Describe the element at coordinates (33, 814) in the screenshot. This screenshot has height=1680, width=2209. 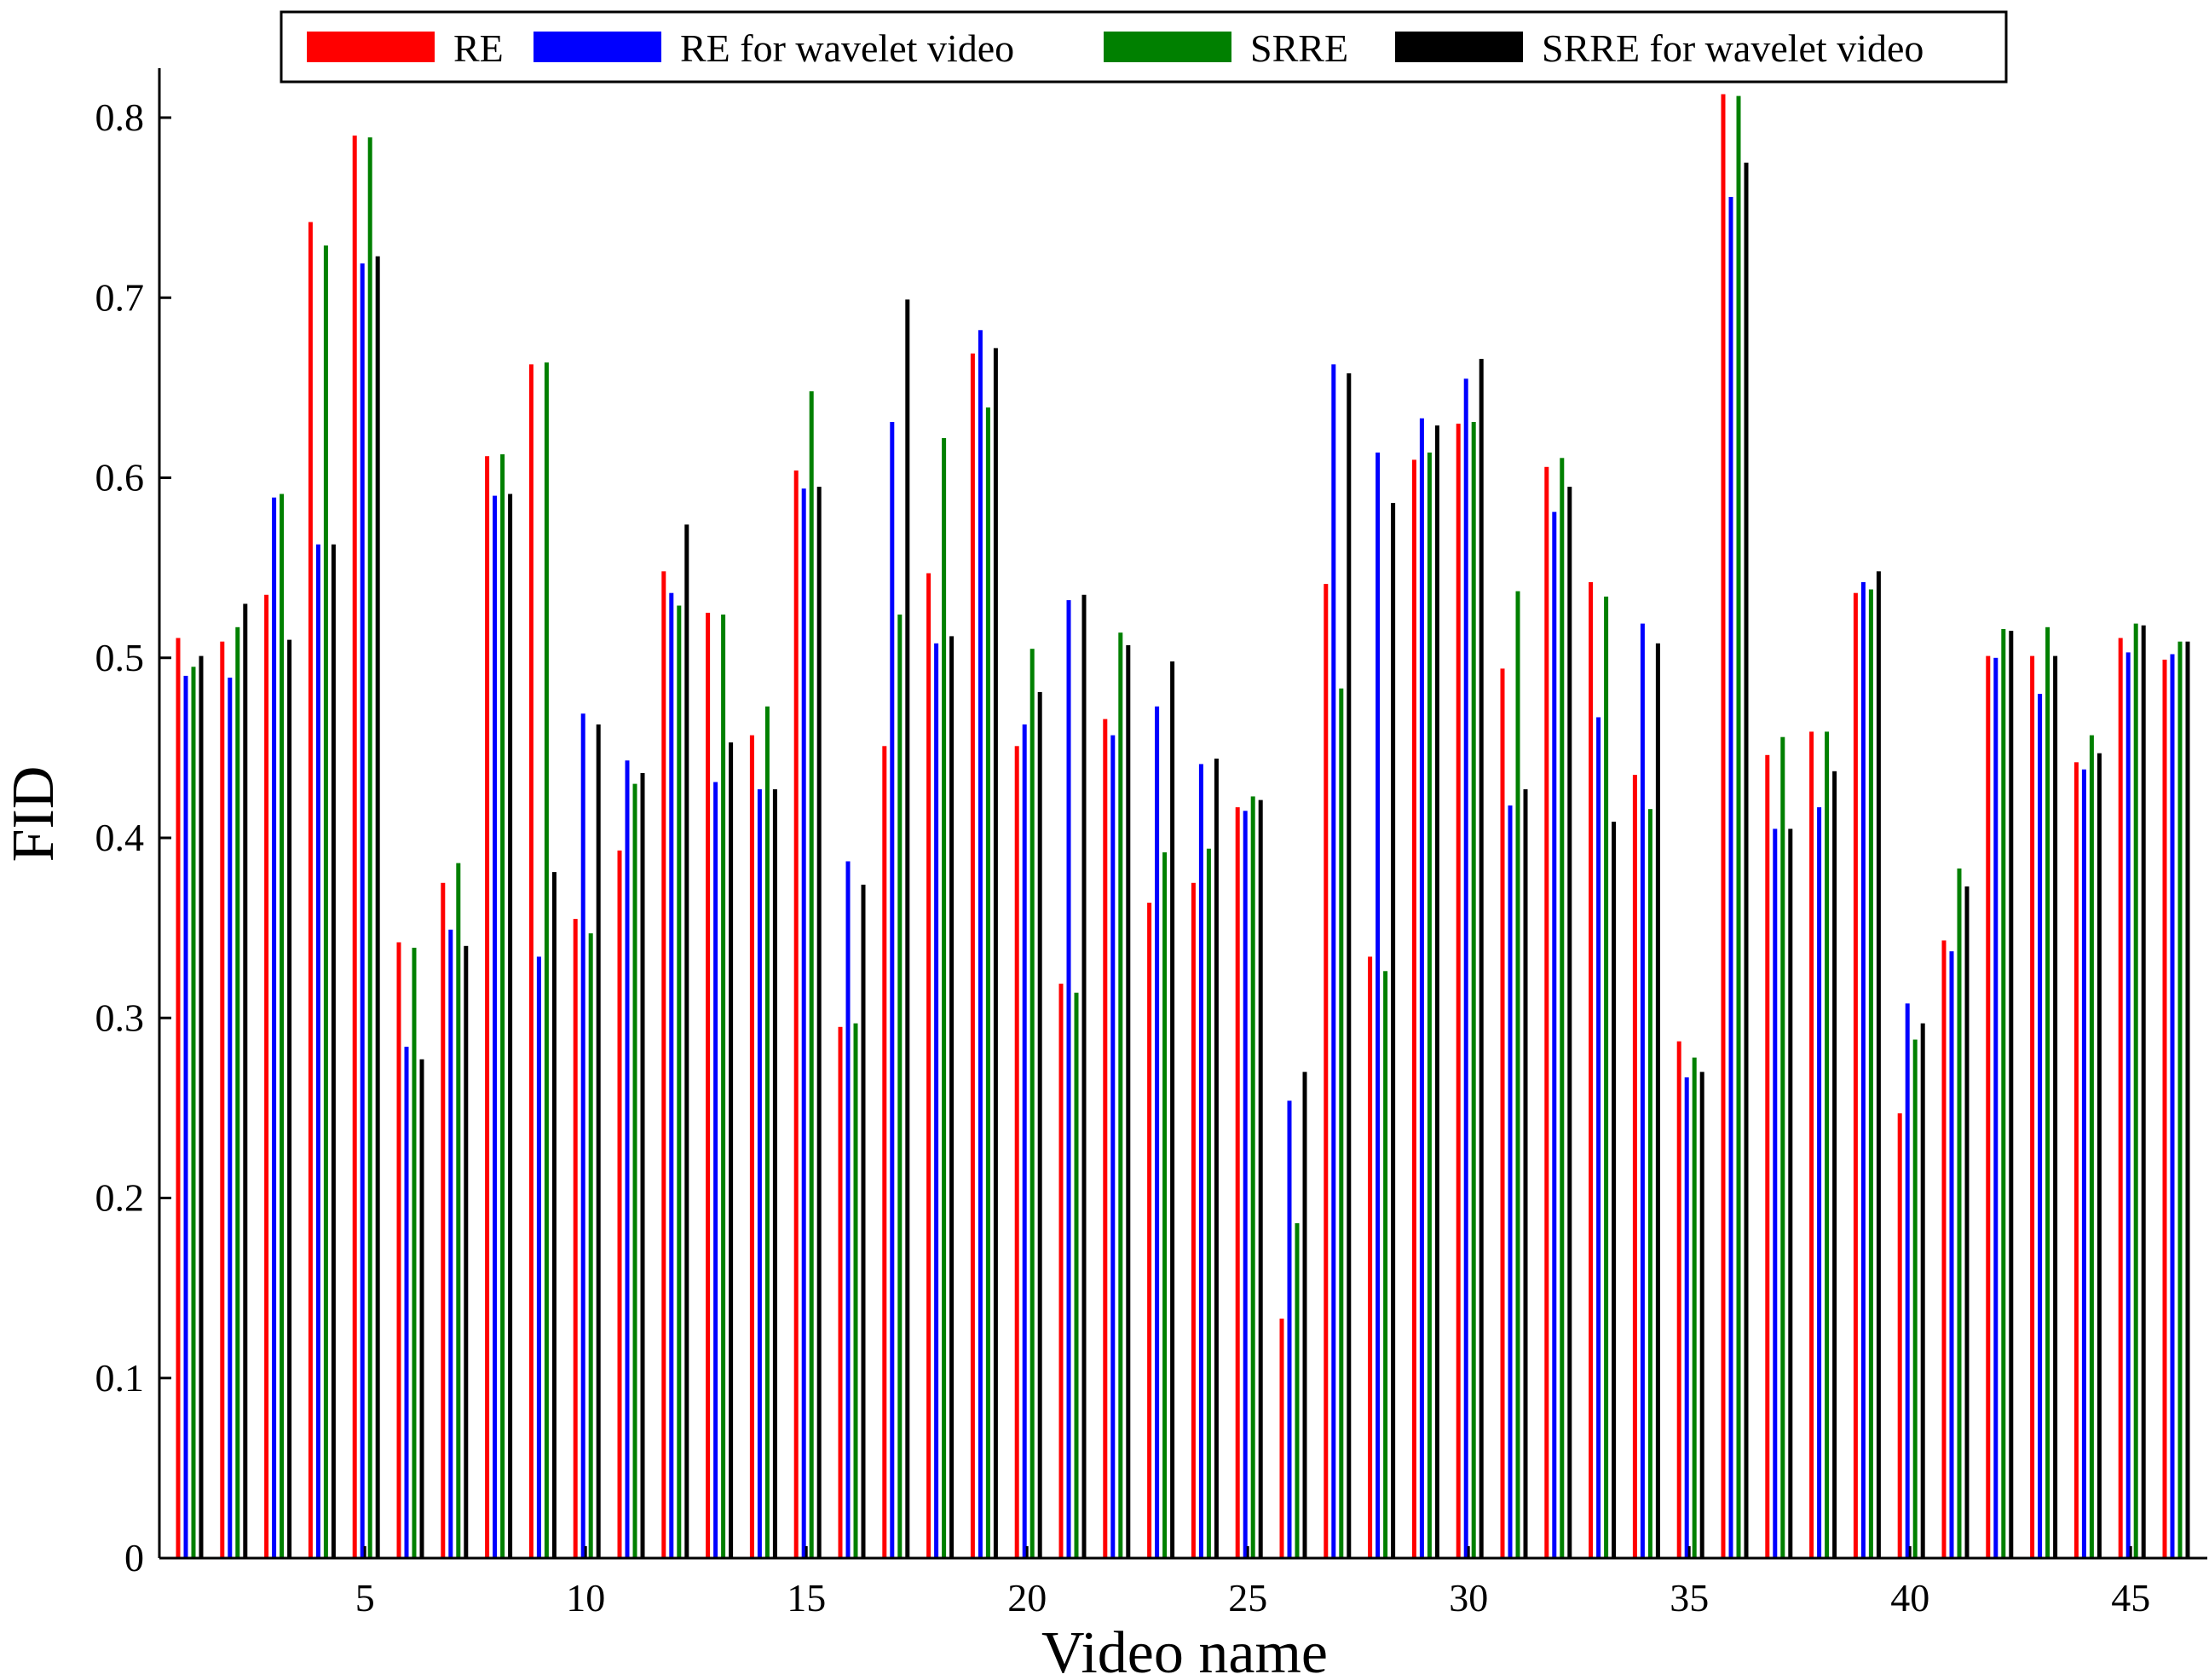
I see `y-axis-title: FID` at that location.